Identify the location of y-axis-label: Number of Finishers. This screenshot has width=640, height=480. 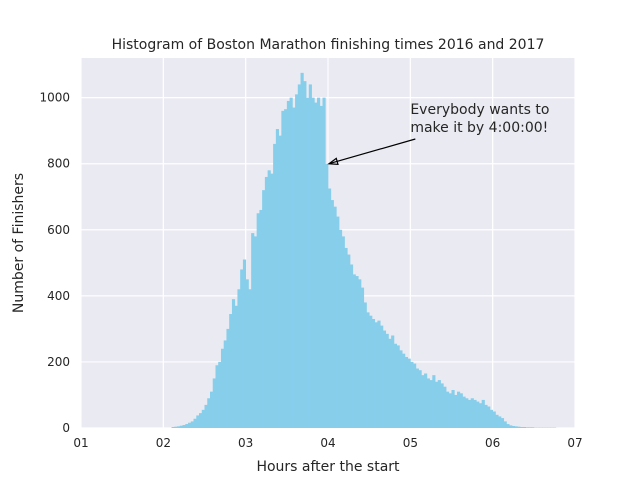
(19, 243).